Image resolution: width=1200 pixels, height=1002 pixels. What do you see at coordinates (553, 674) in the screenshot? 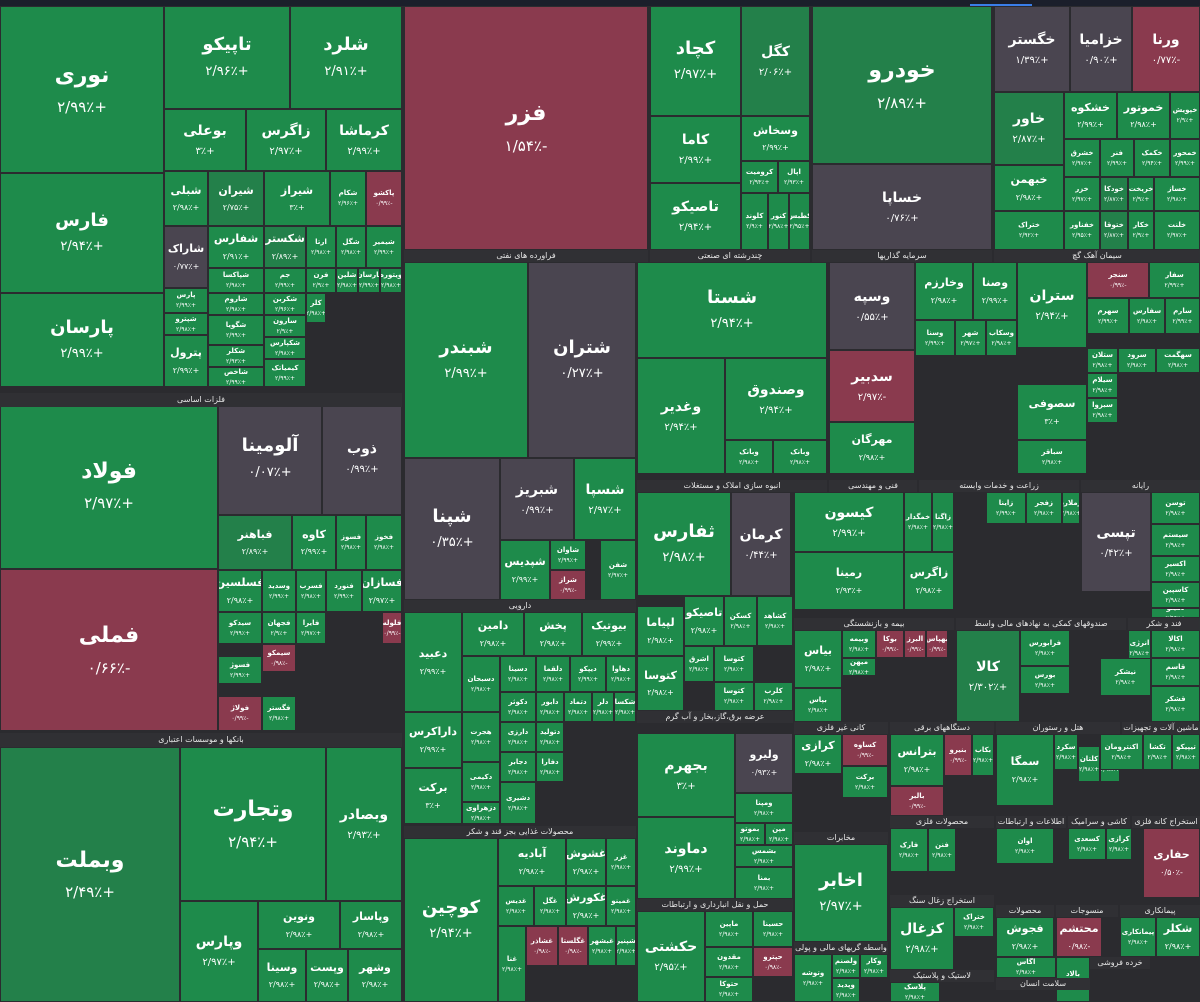
I see `treemap-tile: دلقما +۲/۹۸٪` at bounding box center [553, 674].